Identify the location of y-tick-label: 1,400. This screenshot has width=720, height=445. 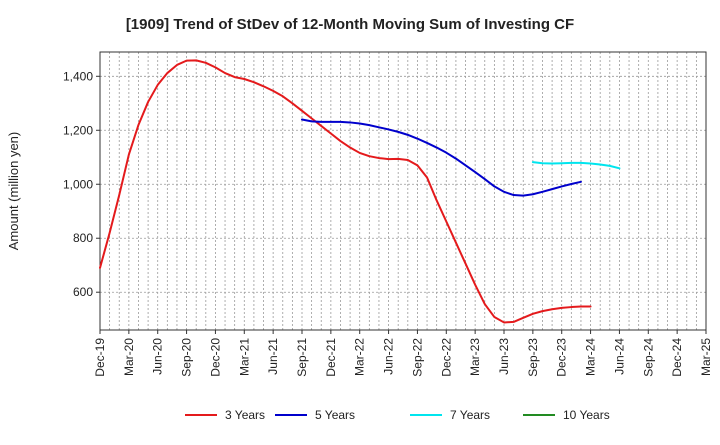
(78, 76).